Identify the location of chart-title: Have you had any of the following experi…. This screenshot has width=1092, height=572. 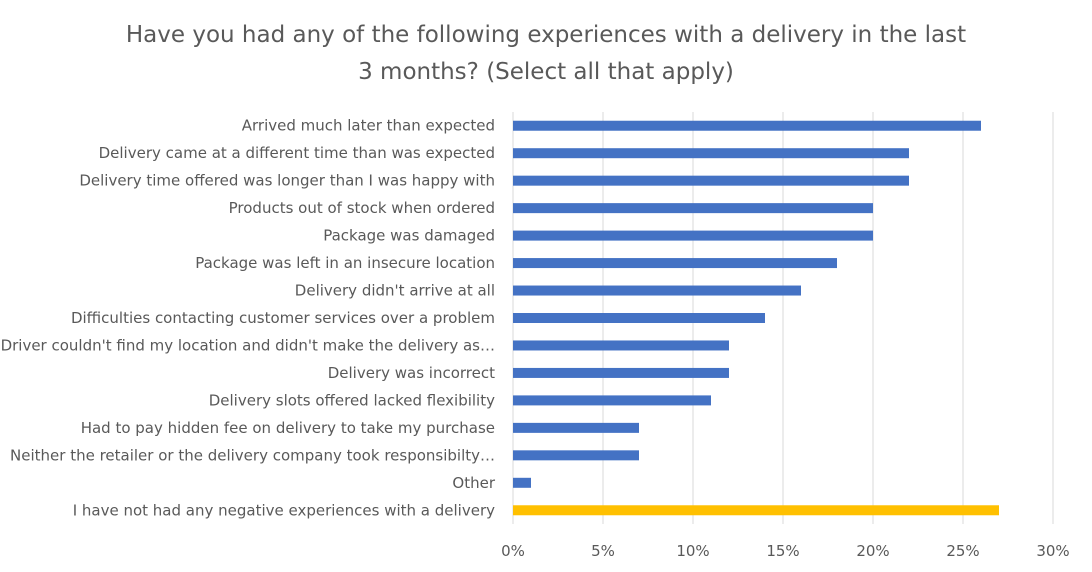
(546, 53).